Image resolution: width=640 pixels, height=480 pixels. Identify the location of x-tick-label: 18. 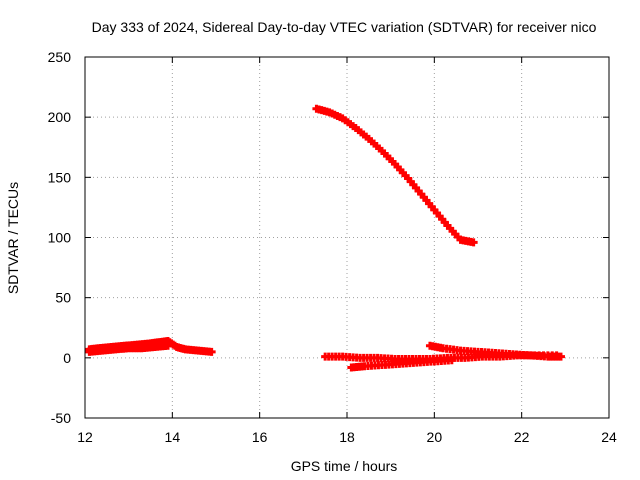
(347, 437).